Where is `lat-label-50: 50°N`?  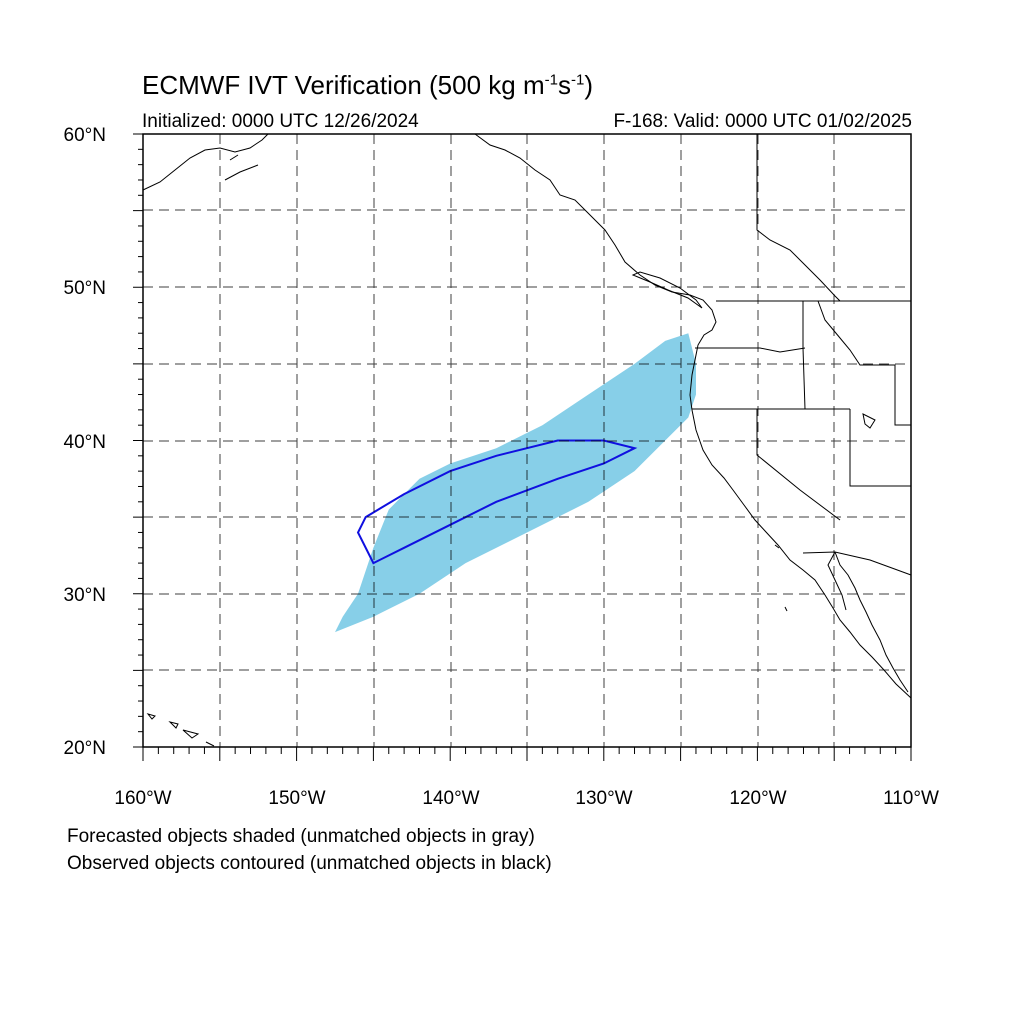 lat-label-50: 50°N is located at coordinates (85, 288).